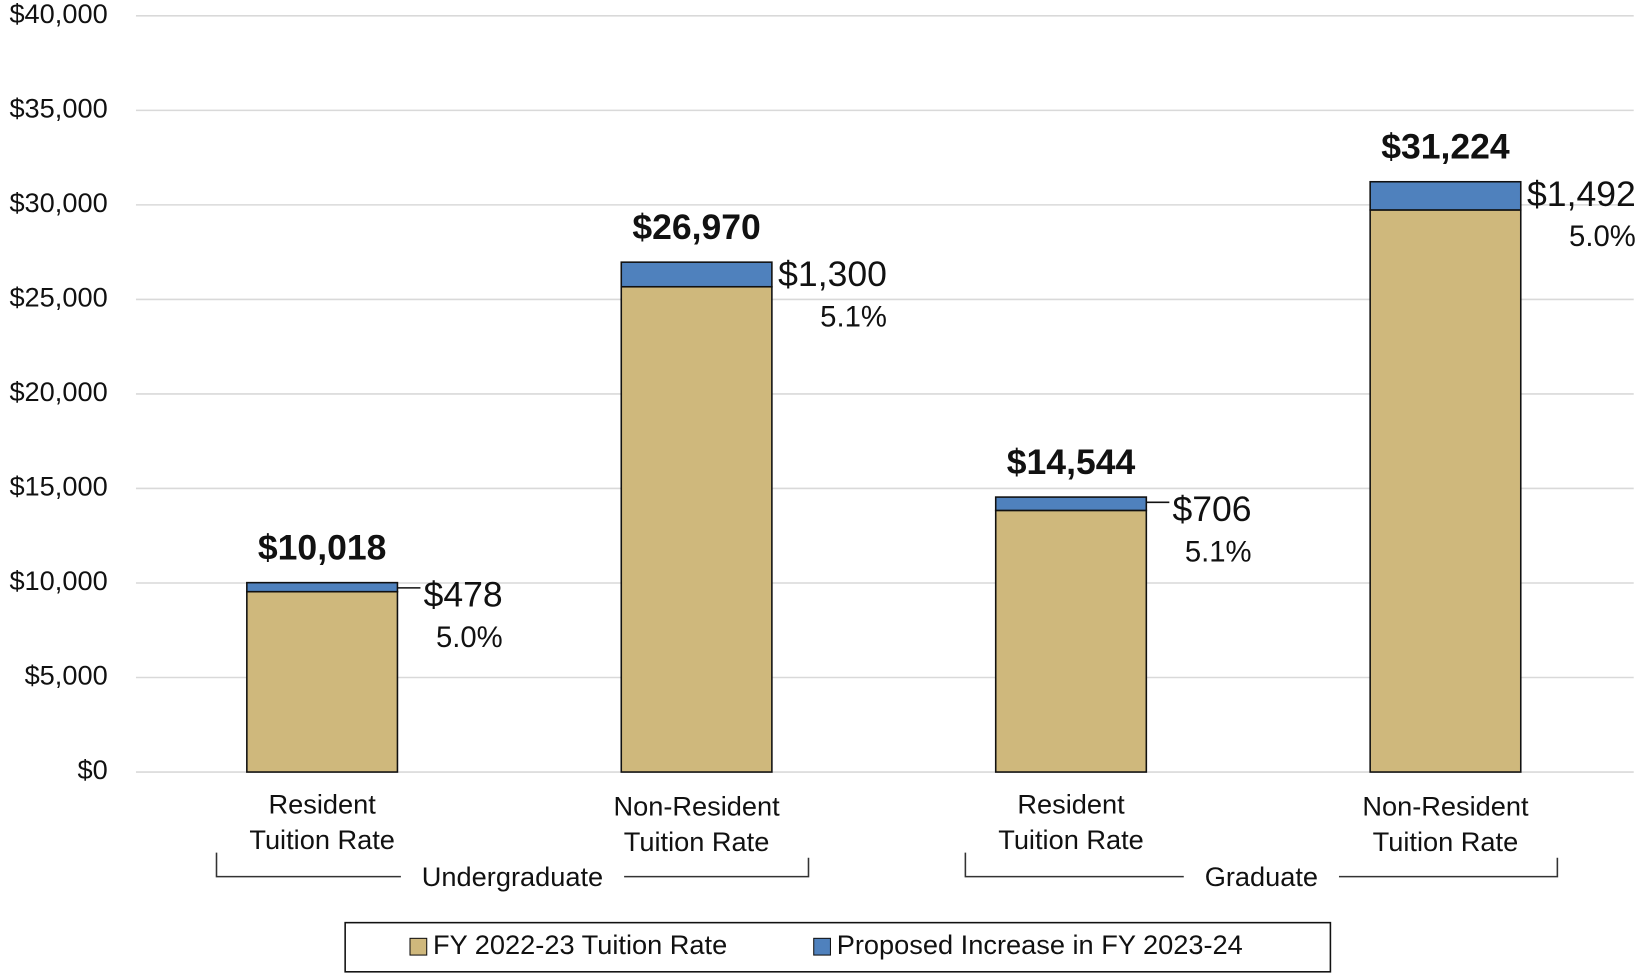 The width and height of the screenshot is (1640, 973). Describe the element at coordinates (696, 227) in the screenshot. I see `total-label: $26,970` at that location.